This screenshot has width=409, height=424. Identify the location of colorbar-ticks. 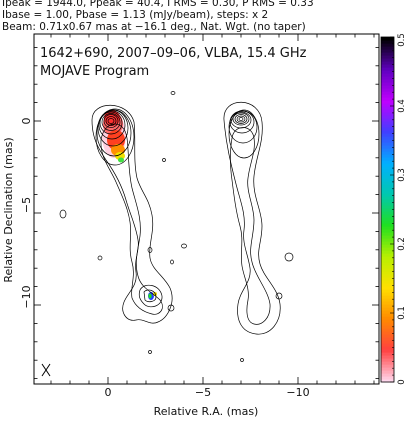
(392, 209).